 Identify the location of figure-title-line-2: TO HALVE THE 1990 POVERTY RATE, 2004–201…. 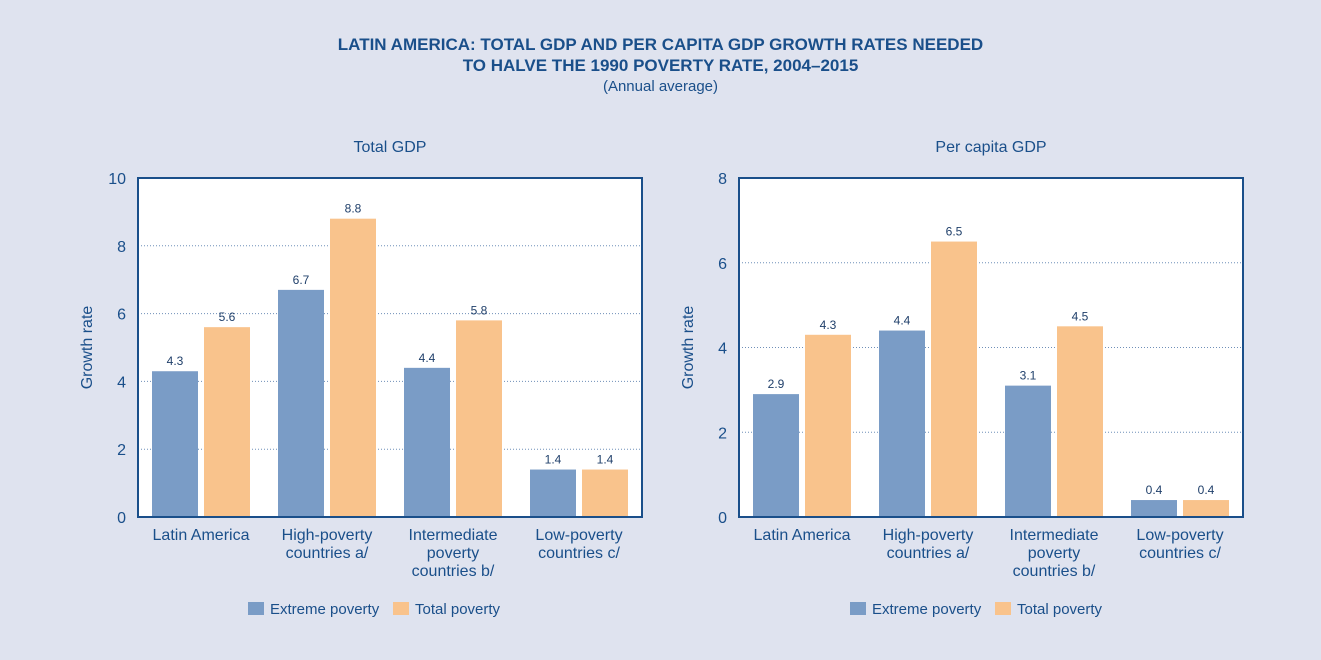
(660, 65).